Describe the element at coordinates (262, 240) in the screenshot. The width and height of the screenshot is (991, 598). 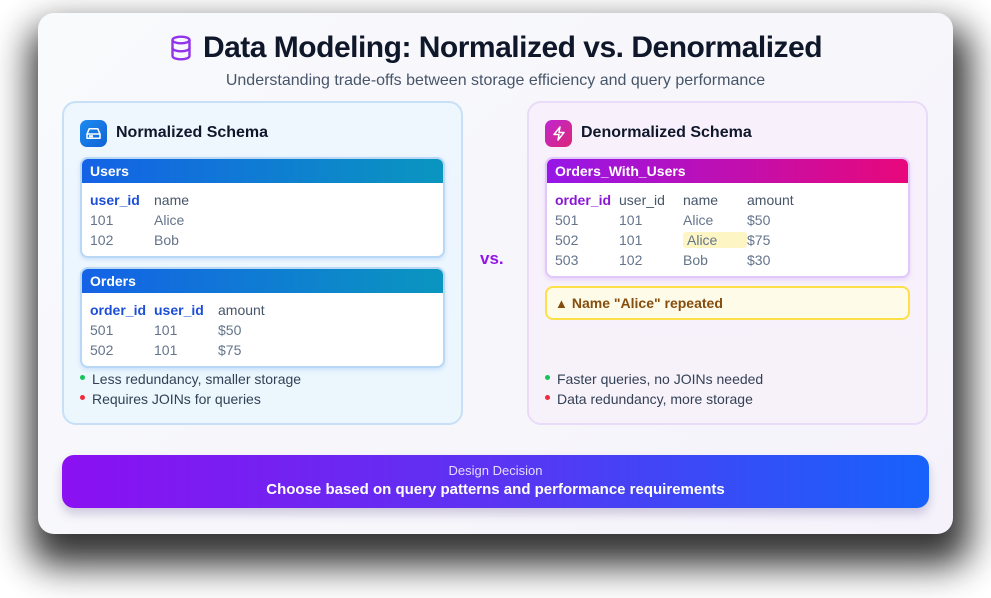
I see `table-row: 102 Bob` at that location.